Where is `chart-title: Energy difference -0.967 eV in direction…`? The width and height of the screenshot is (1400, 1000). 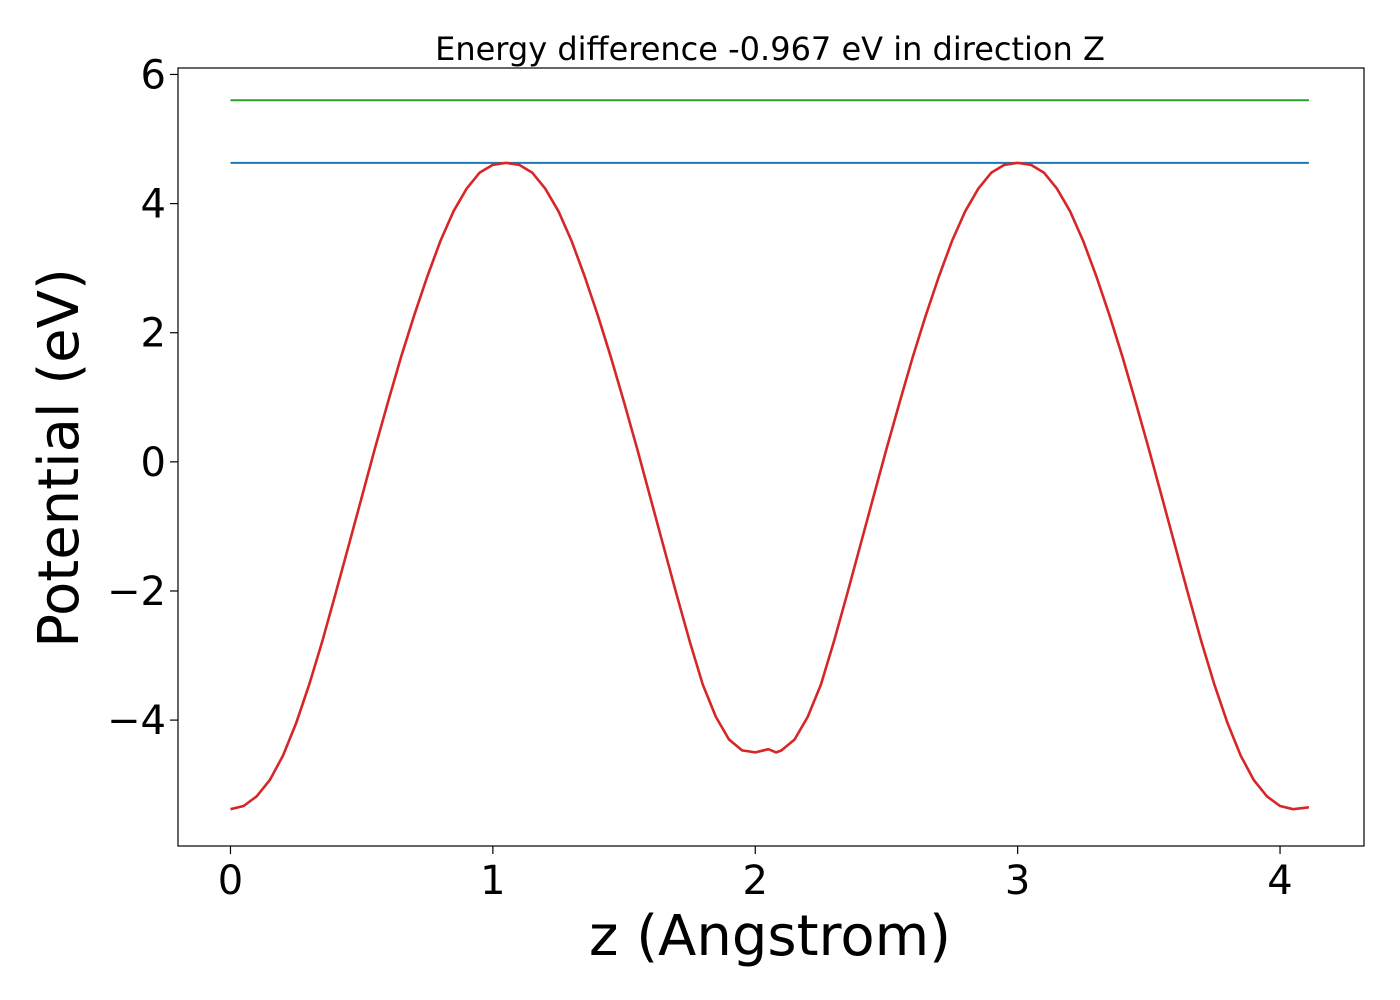 chart-title: Energy difference -0.967 eV in direction… is located at coordinates (770, 49).